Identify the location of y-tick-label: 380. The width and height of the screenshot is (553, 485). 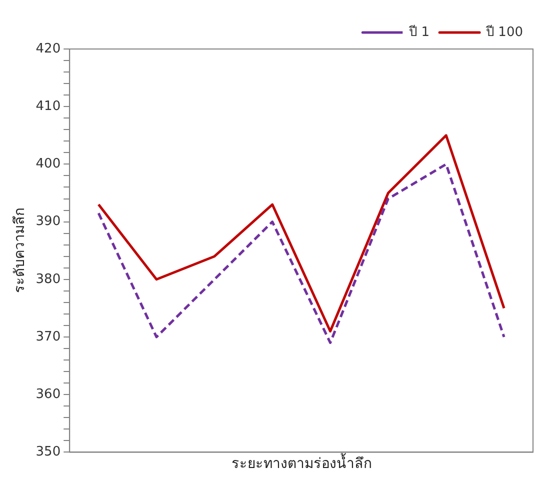
(48, 279).